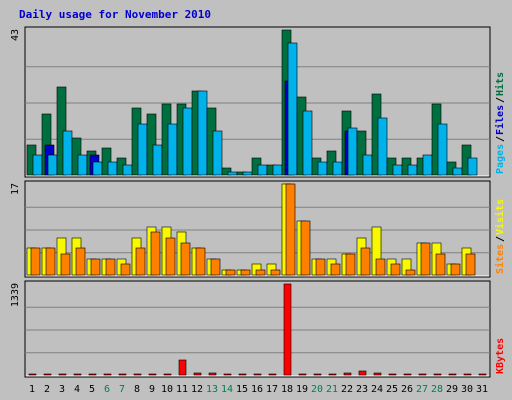  I want to click on x-tick-label-1: 1, so click(32, 389).